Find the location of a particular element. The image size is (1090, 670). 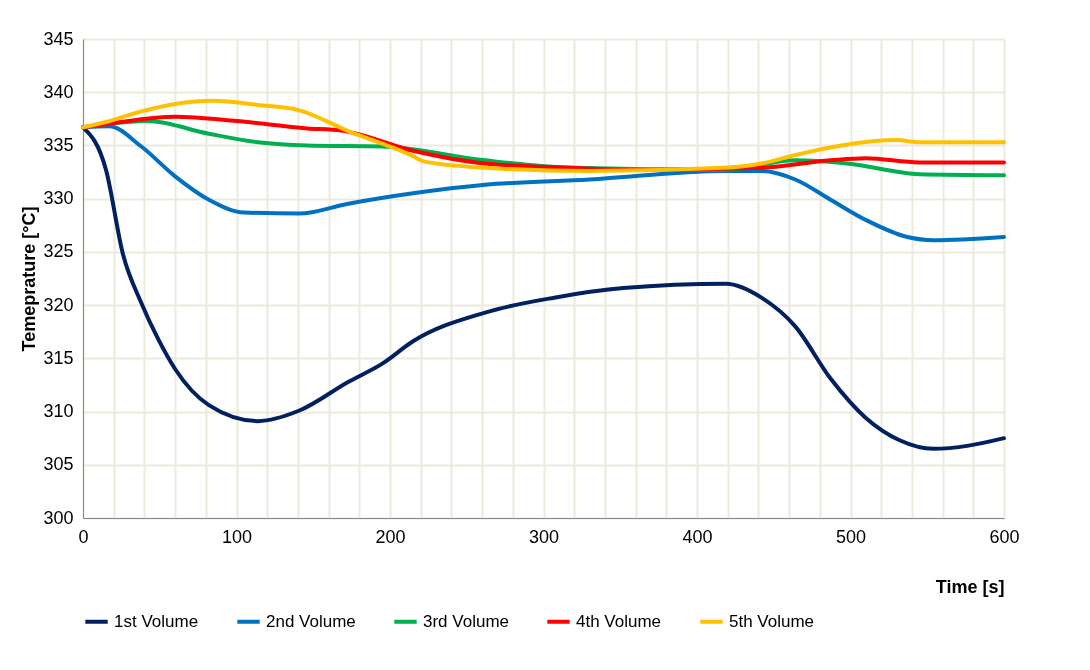

y-axis-title: Temeprature [°C] is located at coordinates (29, 279).